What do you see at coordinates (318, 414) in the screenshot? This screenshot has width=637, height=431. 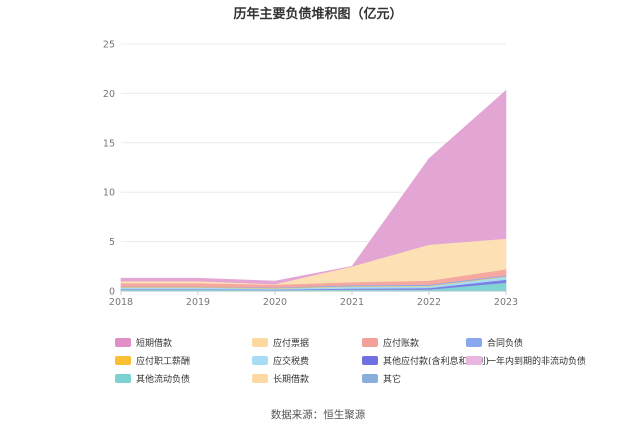 I see `data-source: 数据来源：恒生聚源` at bounding box center [318, 414].